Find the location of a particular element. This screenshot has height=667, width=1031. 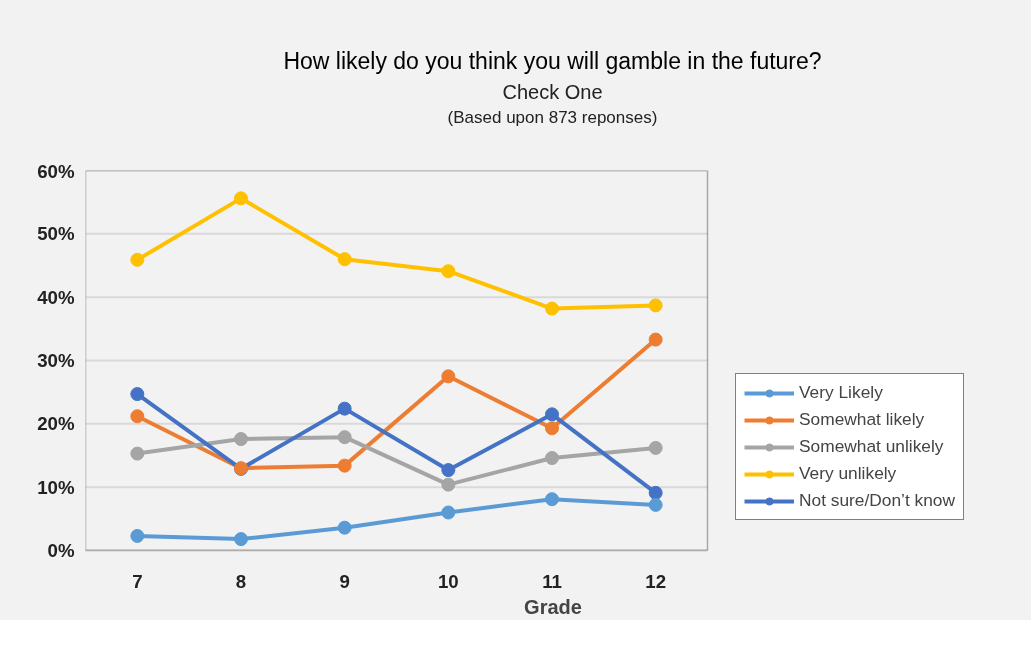

x-tick-label: 12 is located at coordinates (656, 581).